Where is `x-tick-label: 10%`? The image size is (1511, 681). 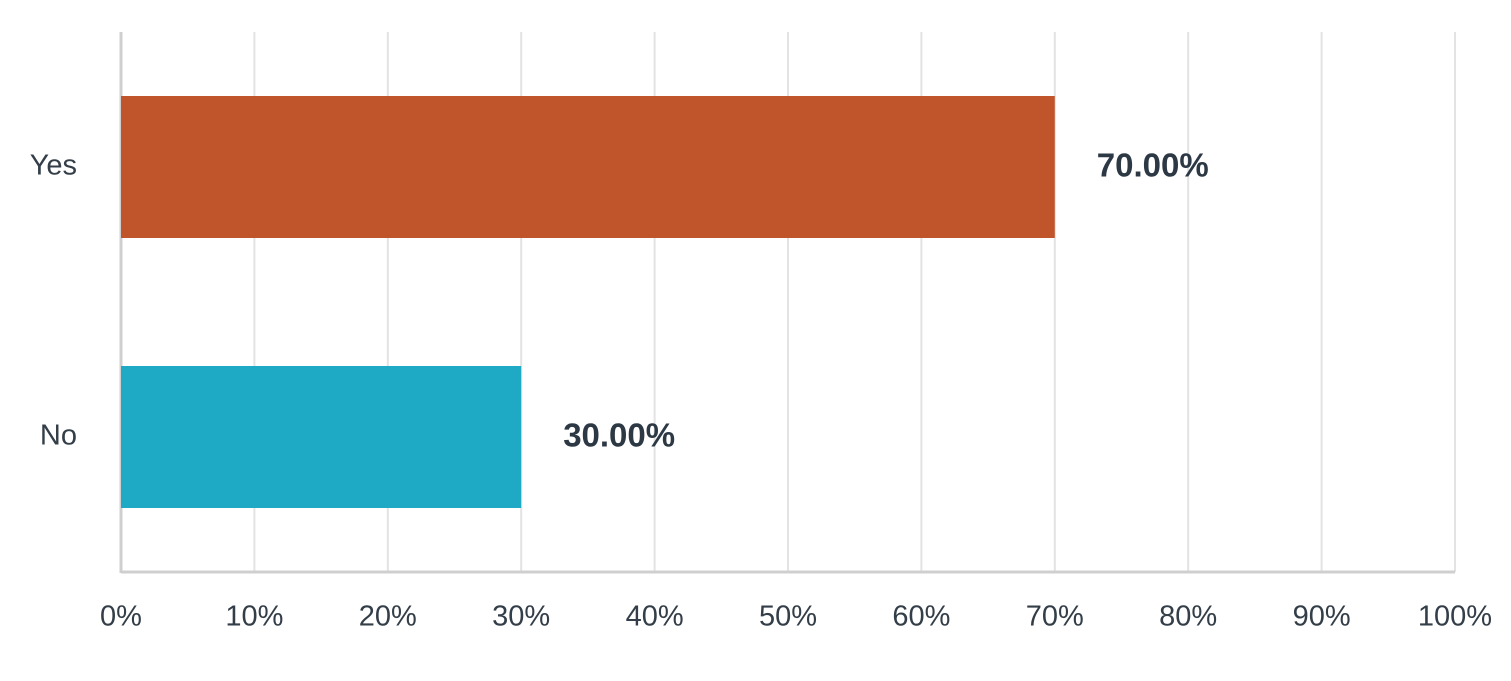 x-tick-label: 10% is located at coordinates (254, 617).